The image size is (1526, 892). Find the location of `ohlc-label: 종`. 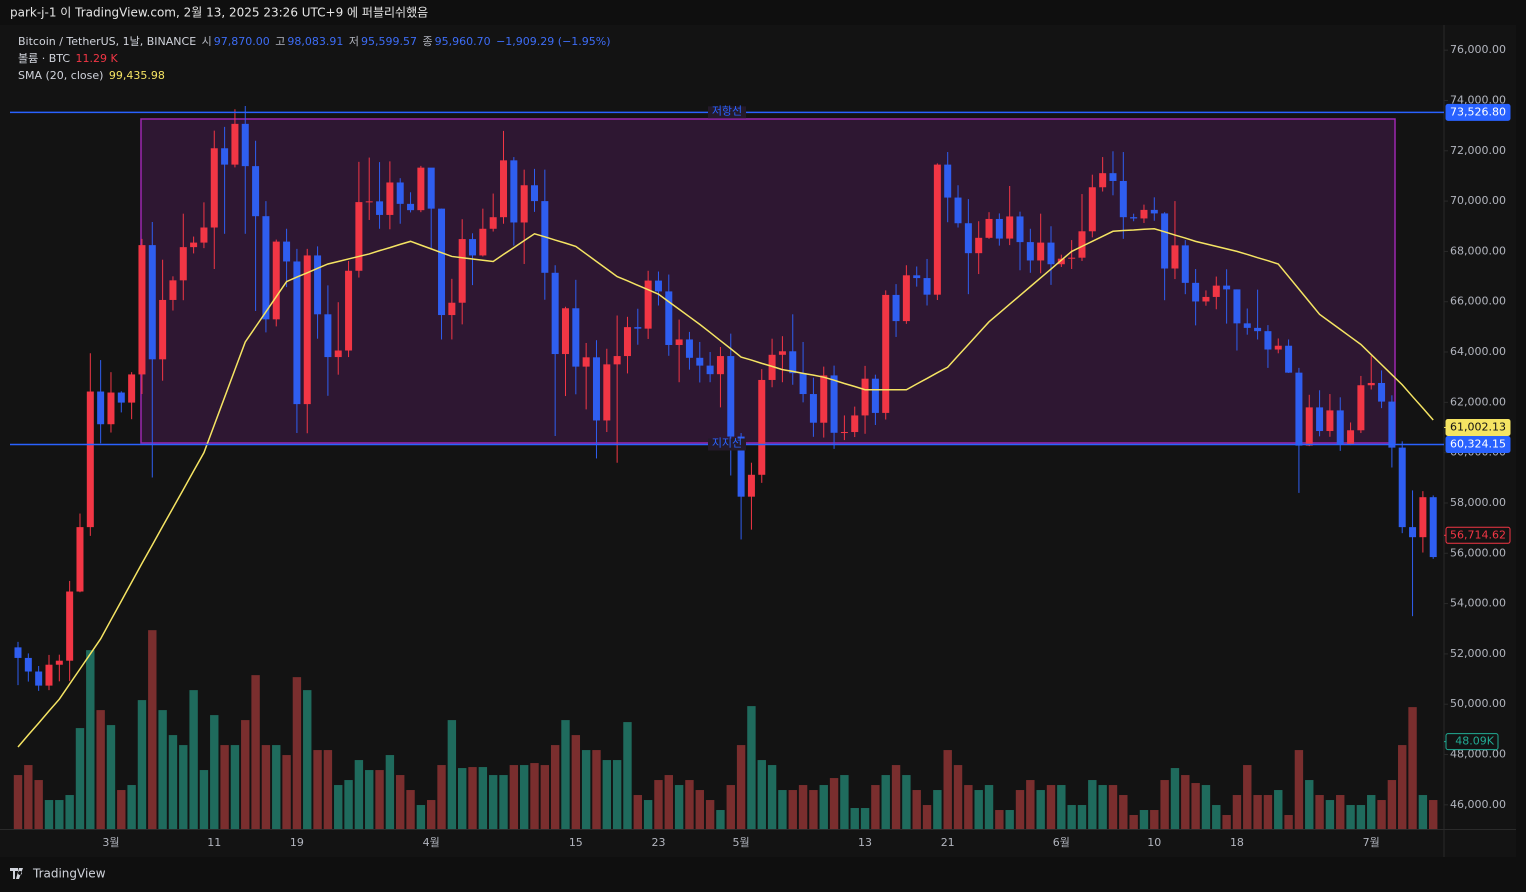

ohlc-label: 종 is located at coordinates (427, 41).